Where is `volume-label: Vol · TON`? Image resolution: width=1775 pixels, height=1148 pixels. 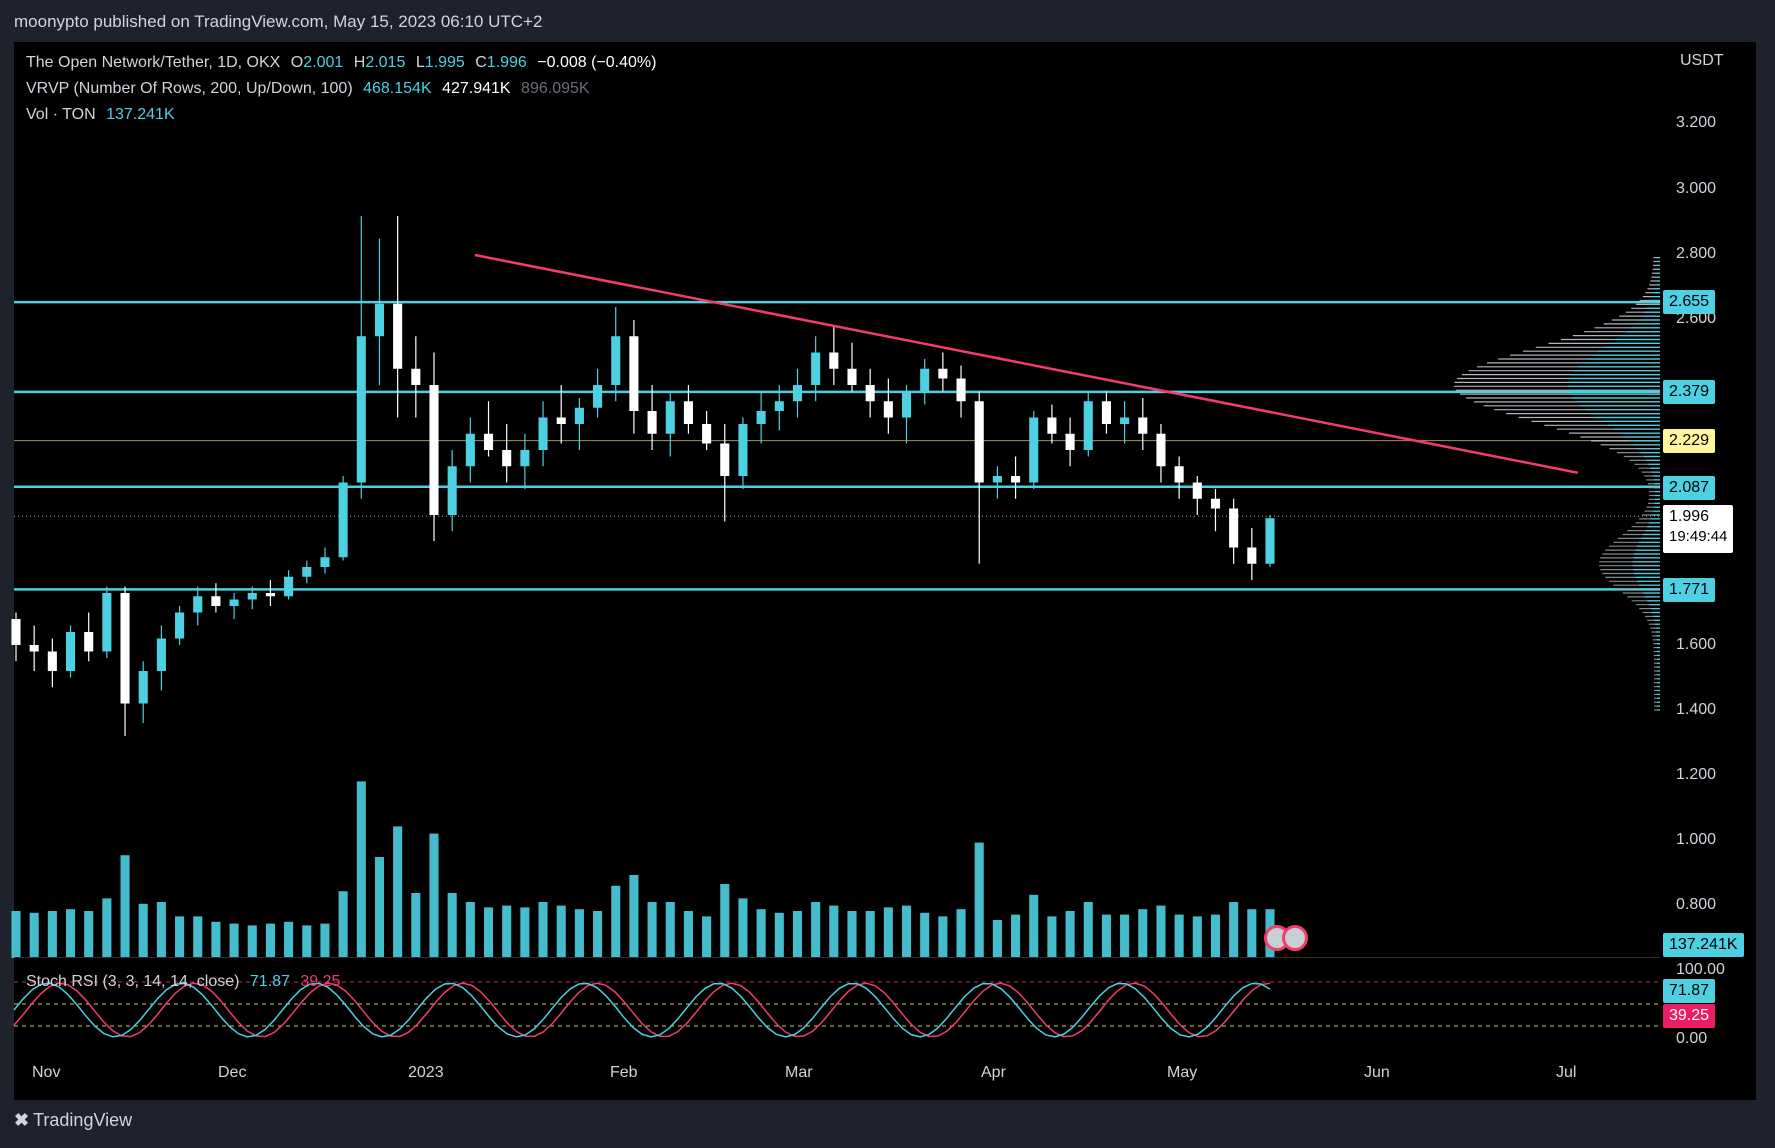
volume-label: Vol · TON is located at coordinates (61, 114).